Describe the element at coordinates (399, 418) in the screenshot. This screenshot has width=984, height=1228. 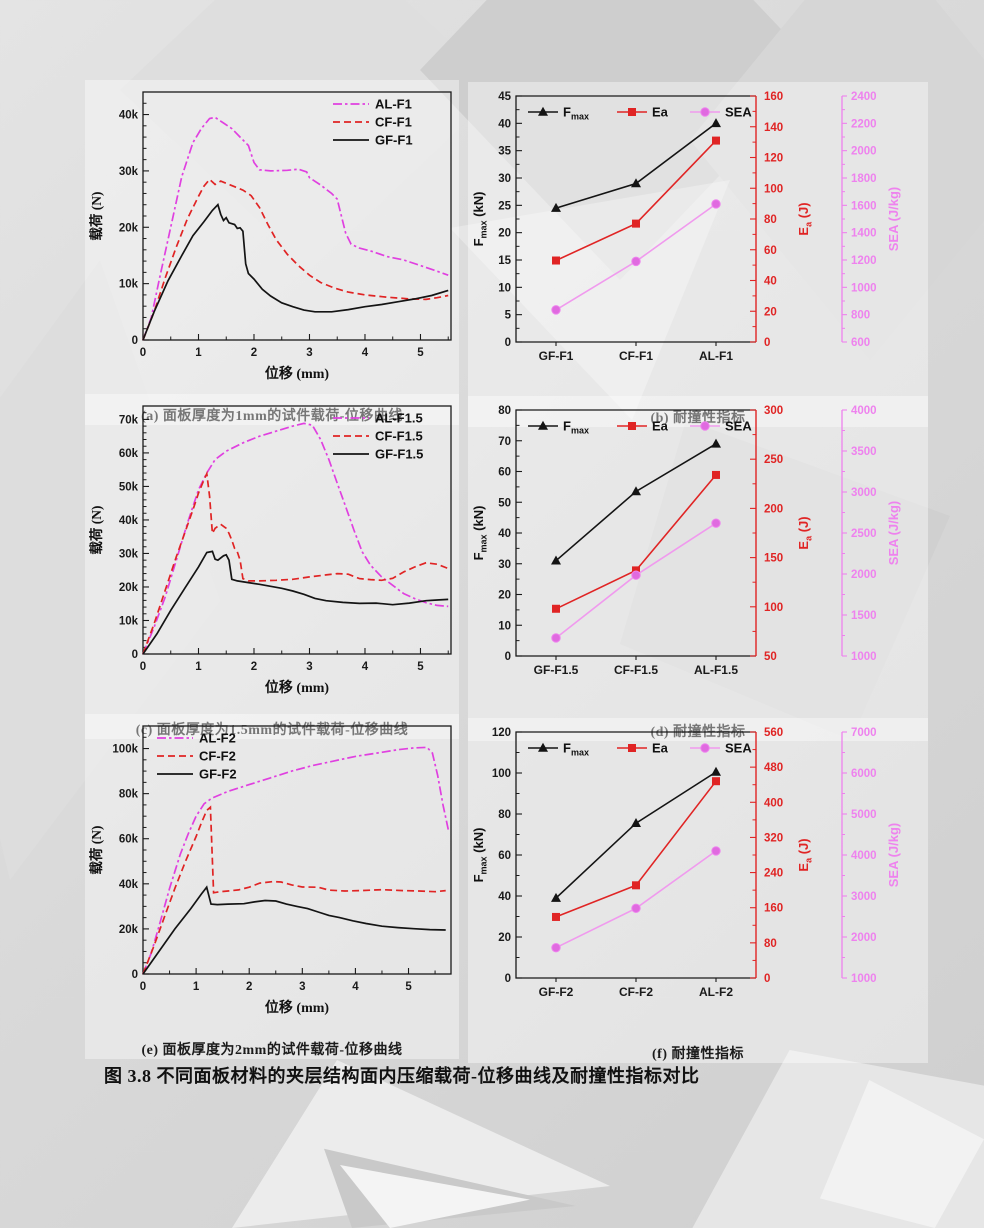
I see `legend-label: AL-F1.5` at that location.